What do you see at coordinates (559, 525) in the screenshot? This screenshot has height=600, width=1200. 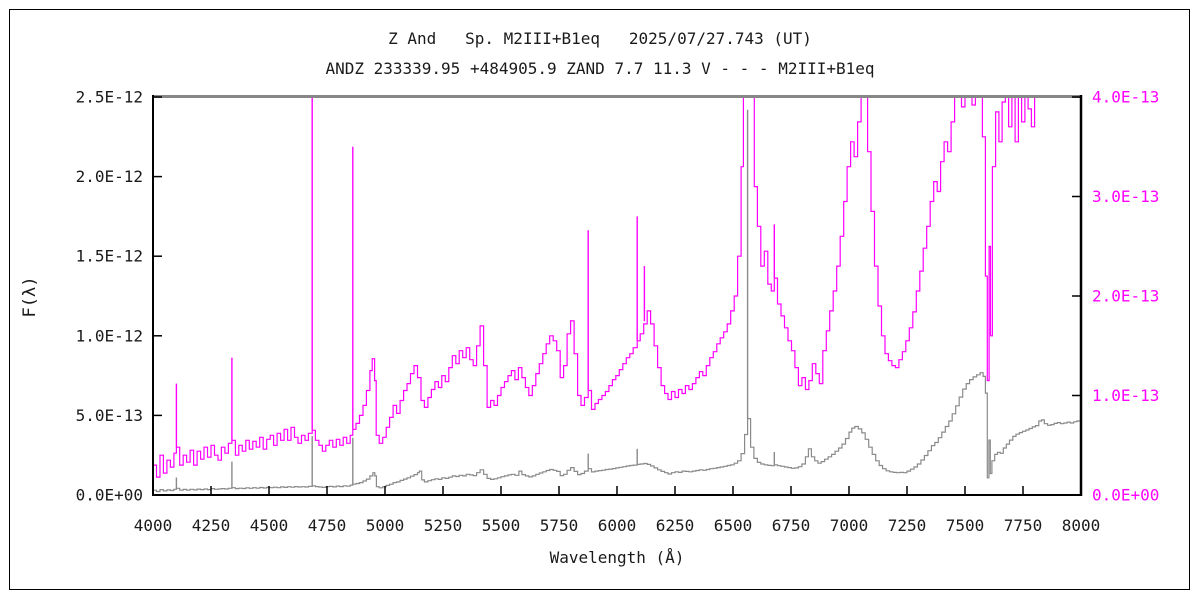 I see `x-tick-label: 5750` at bounding box center [559, 525].